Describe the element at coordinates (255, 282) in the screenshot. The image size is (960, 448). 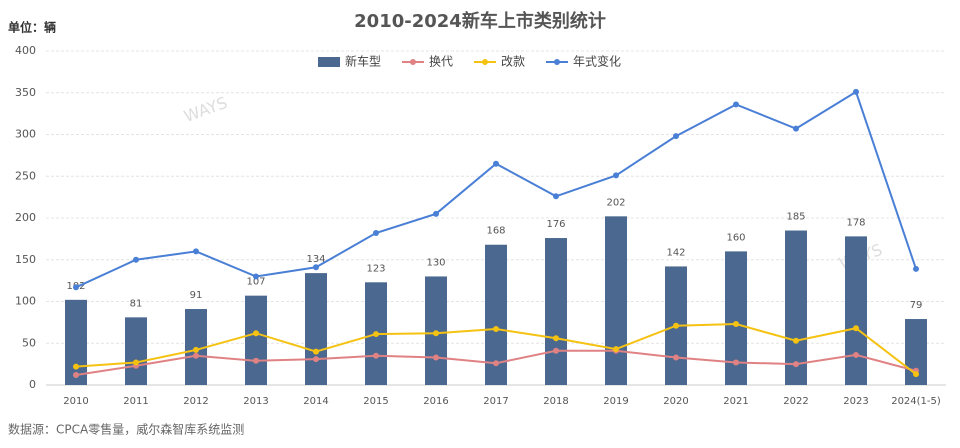
I see `bar-label: 107` at that location.